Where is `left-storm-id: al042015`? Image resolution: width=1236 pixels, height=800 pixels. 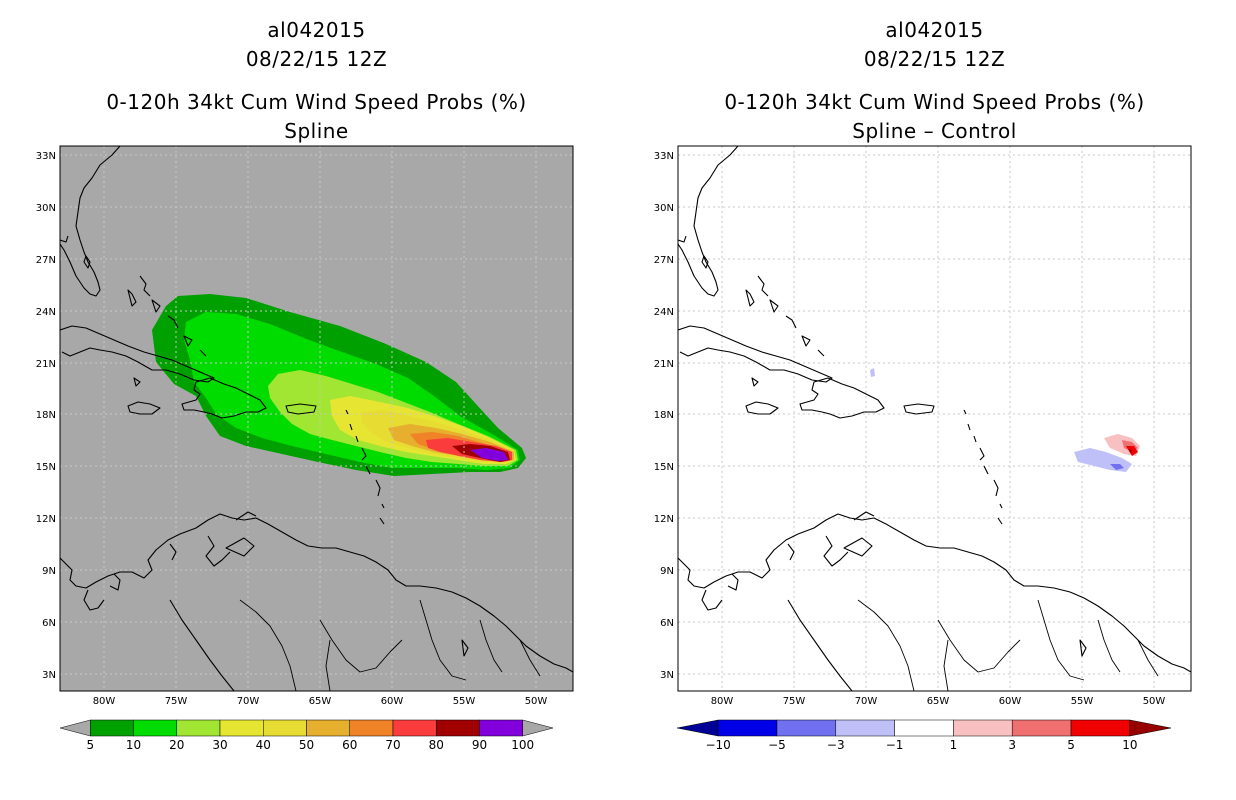
left-storm-id: al042015 is located at coordinates (316, 30).